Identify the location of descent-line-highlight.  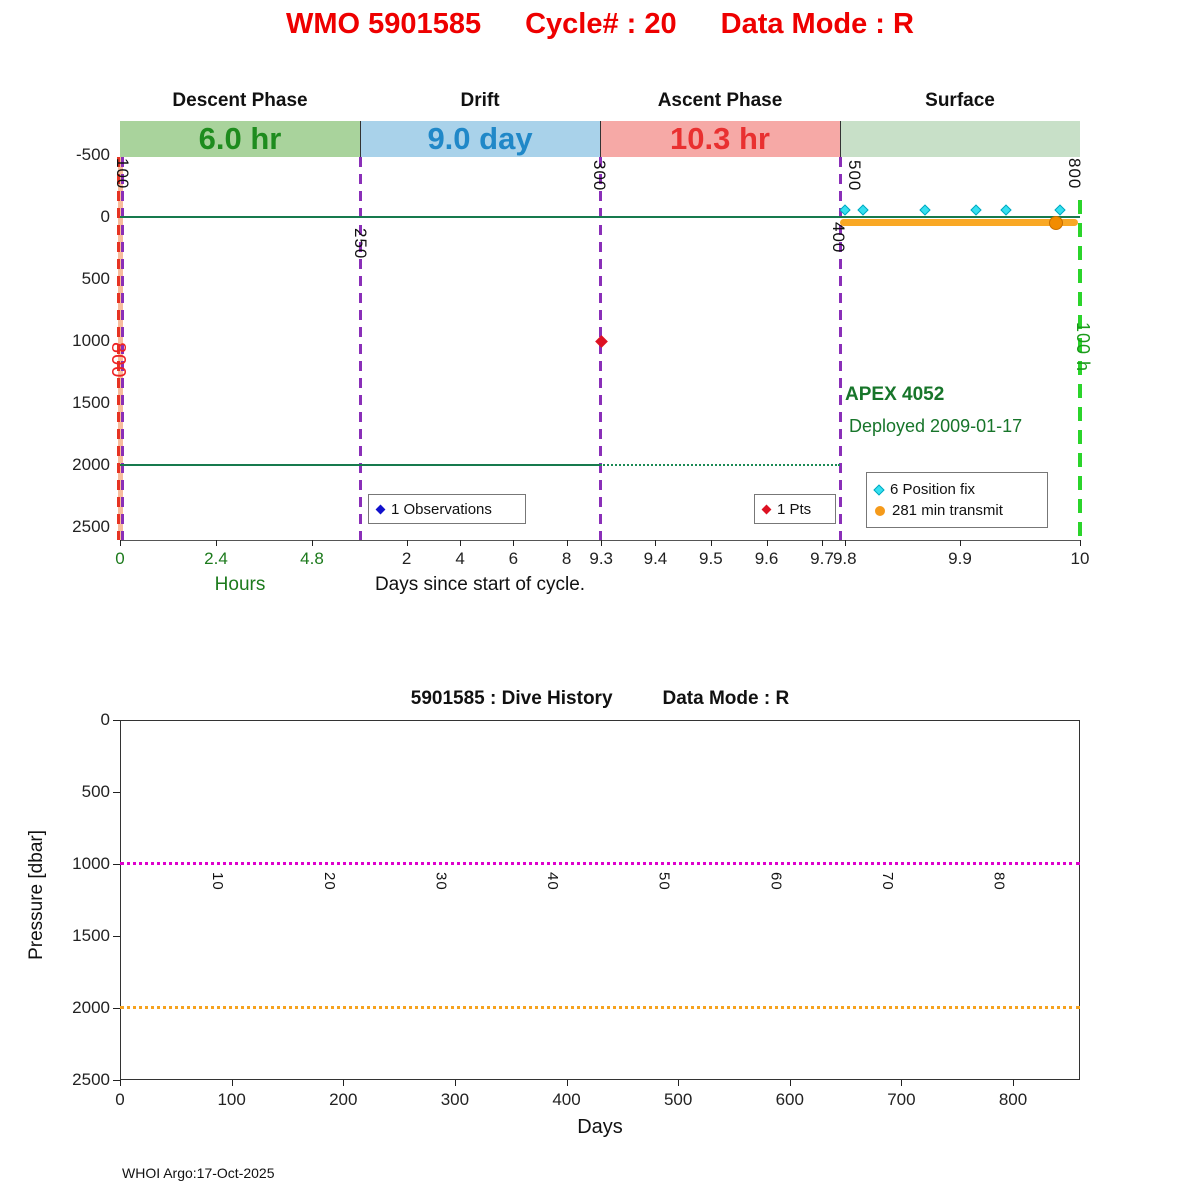
(120, 348).